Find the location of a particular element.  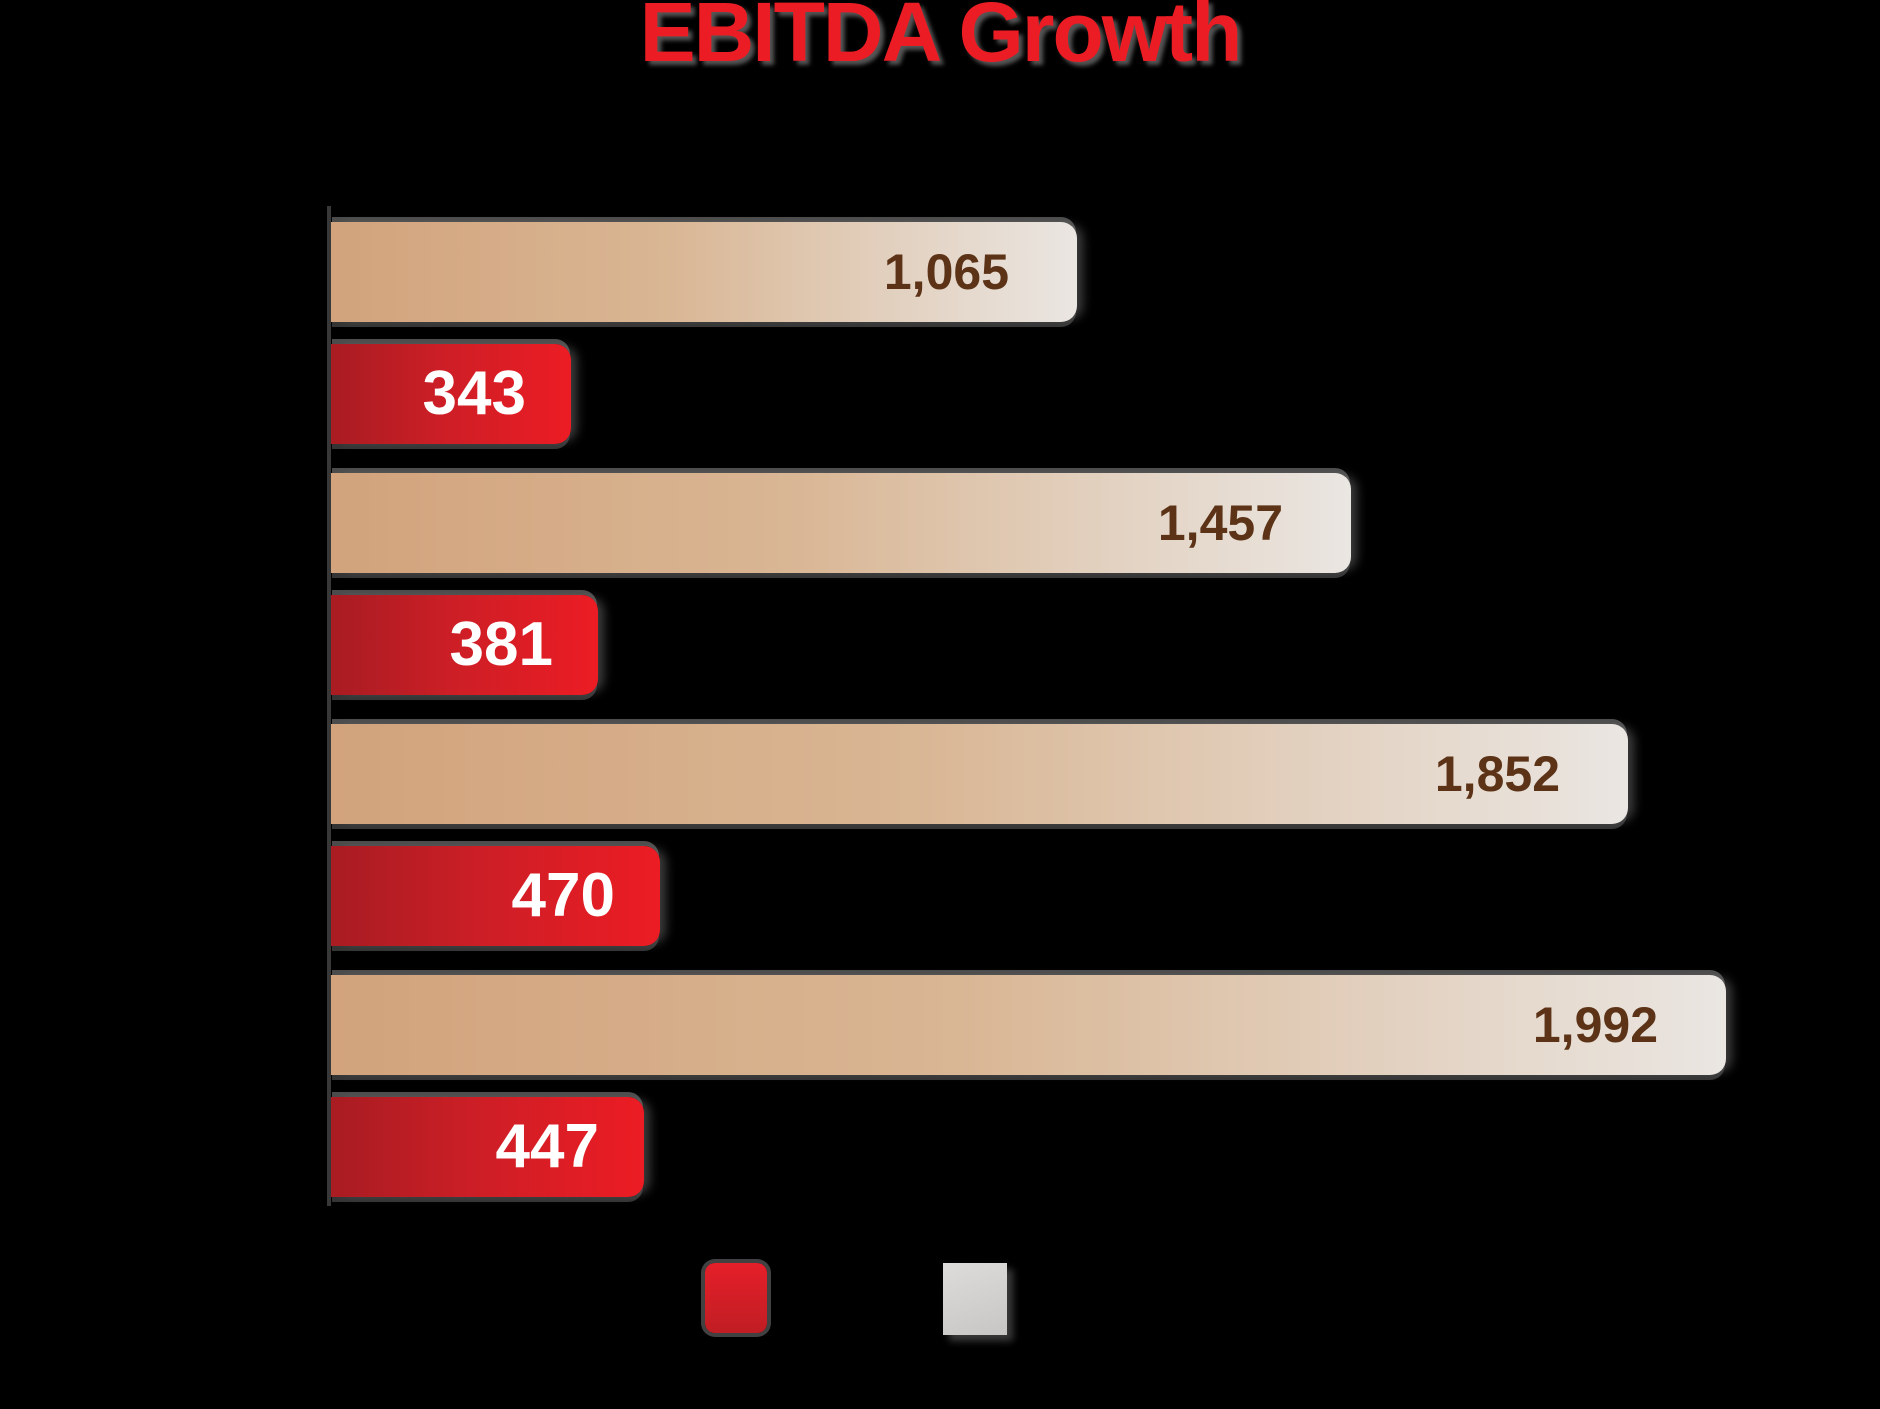

bar-value-label: 343 is located at coordinates (474, 393).